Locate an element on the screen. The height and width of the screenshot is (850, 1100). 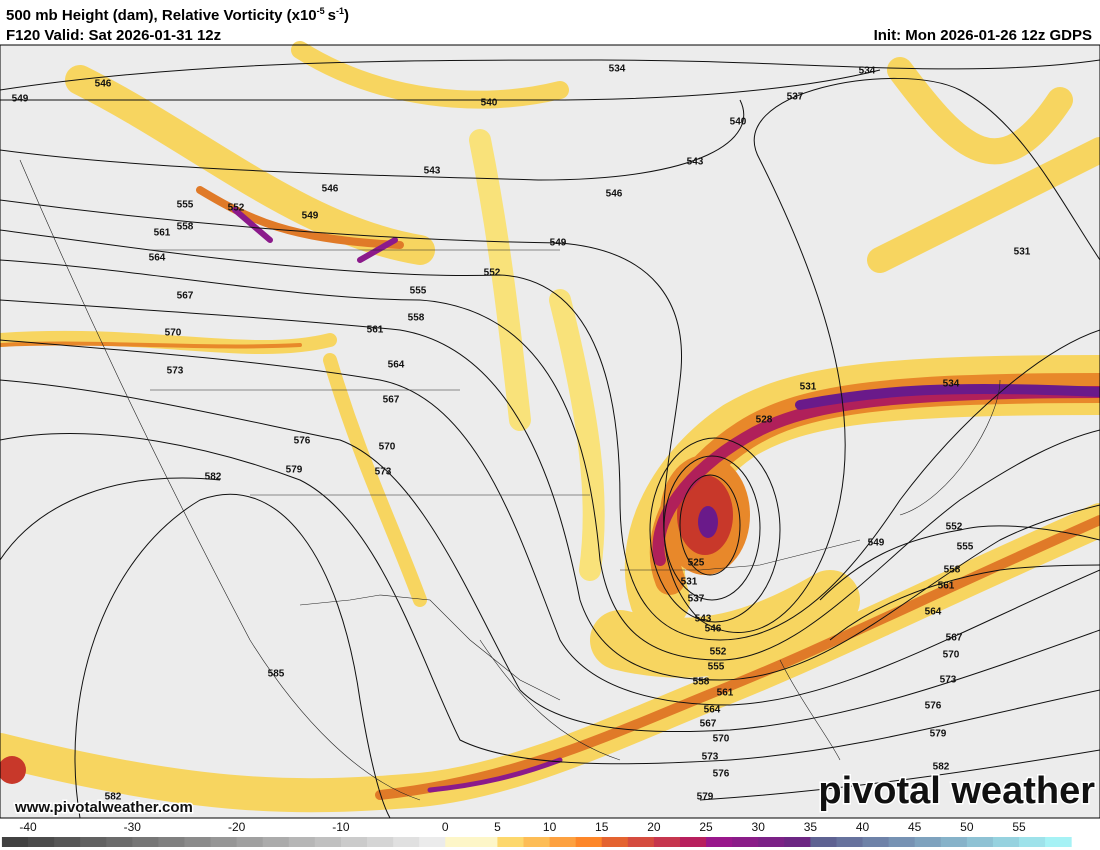
colorbar-tick-label: 45 is located at coordinates (915, 827).